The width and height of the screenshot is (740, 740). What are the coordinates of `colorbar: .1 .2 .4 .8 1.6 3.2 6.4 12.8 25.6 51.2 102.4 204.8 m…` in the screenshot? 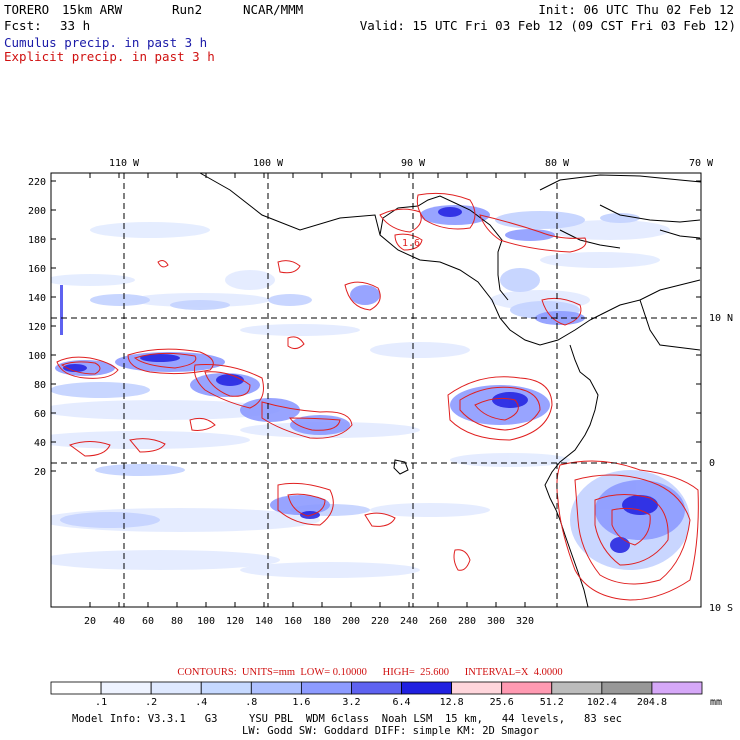 It's located at (386, 694).